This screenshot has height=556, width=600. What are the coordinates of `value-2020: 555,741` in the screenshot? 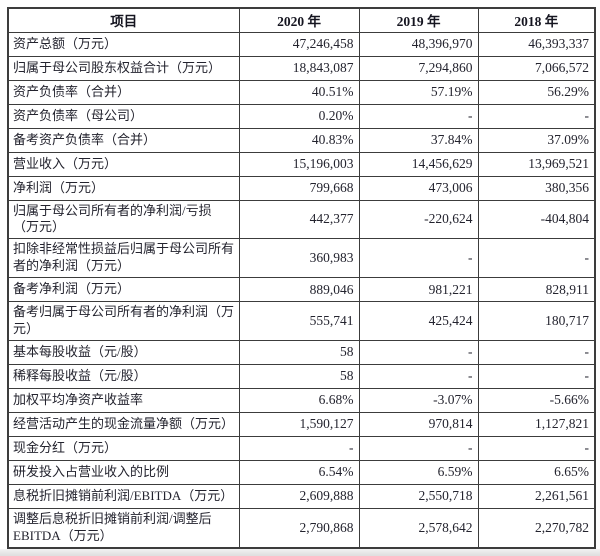 It's located at (299, 321).